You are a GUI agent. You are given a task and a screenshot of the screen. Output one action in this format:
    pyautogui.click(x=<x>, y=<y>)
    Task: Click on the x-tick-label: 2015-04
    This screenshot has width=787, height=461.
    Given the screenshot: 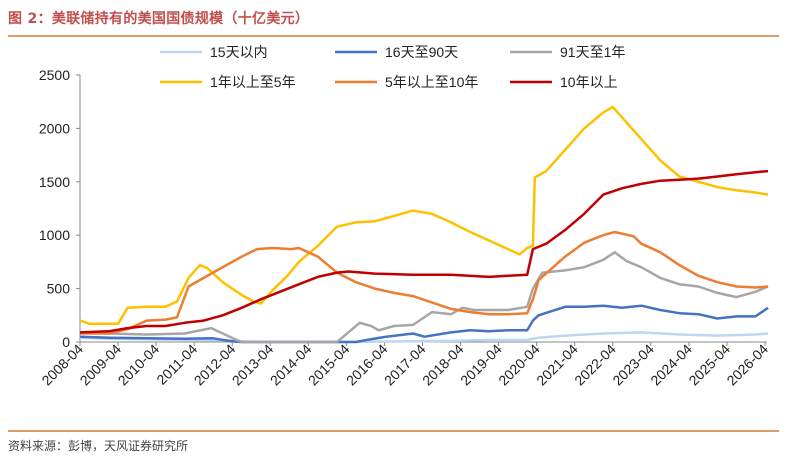 What is the action you would take?
    pyautogui.click(x=329, y=365)
    